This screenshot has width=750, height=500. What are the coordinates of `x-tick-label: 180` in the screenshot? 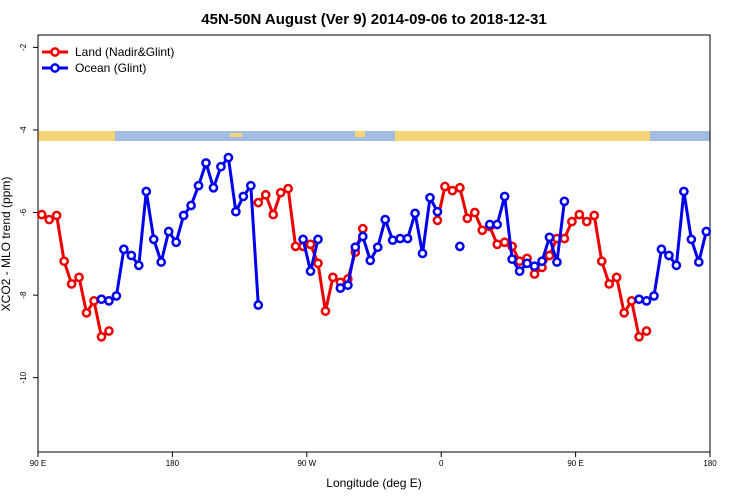 It's located at (710, 463).